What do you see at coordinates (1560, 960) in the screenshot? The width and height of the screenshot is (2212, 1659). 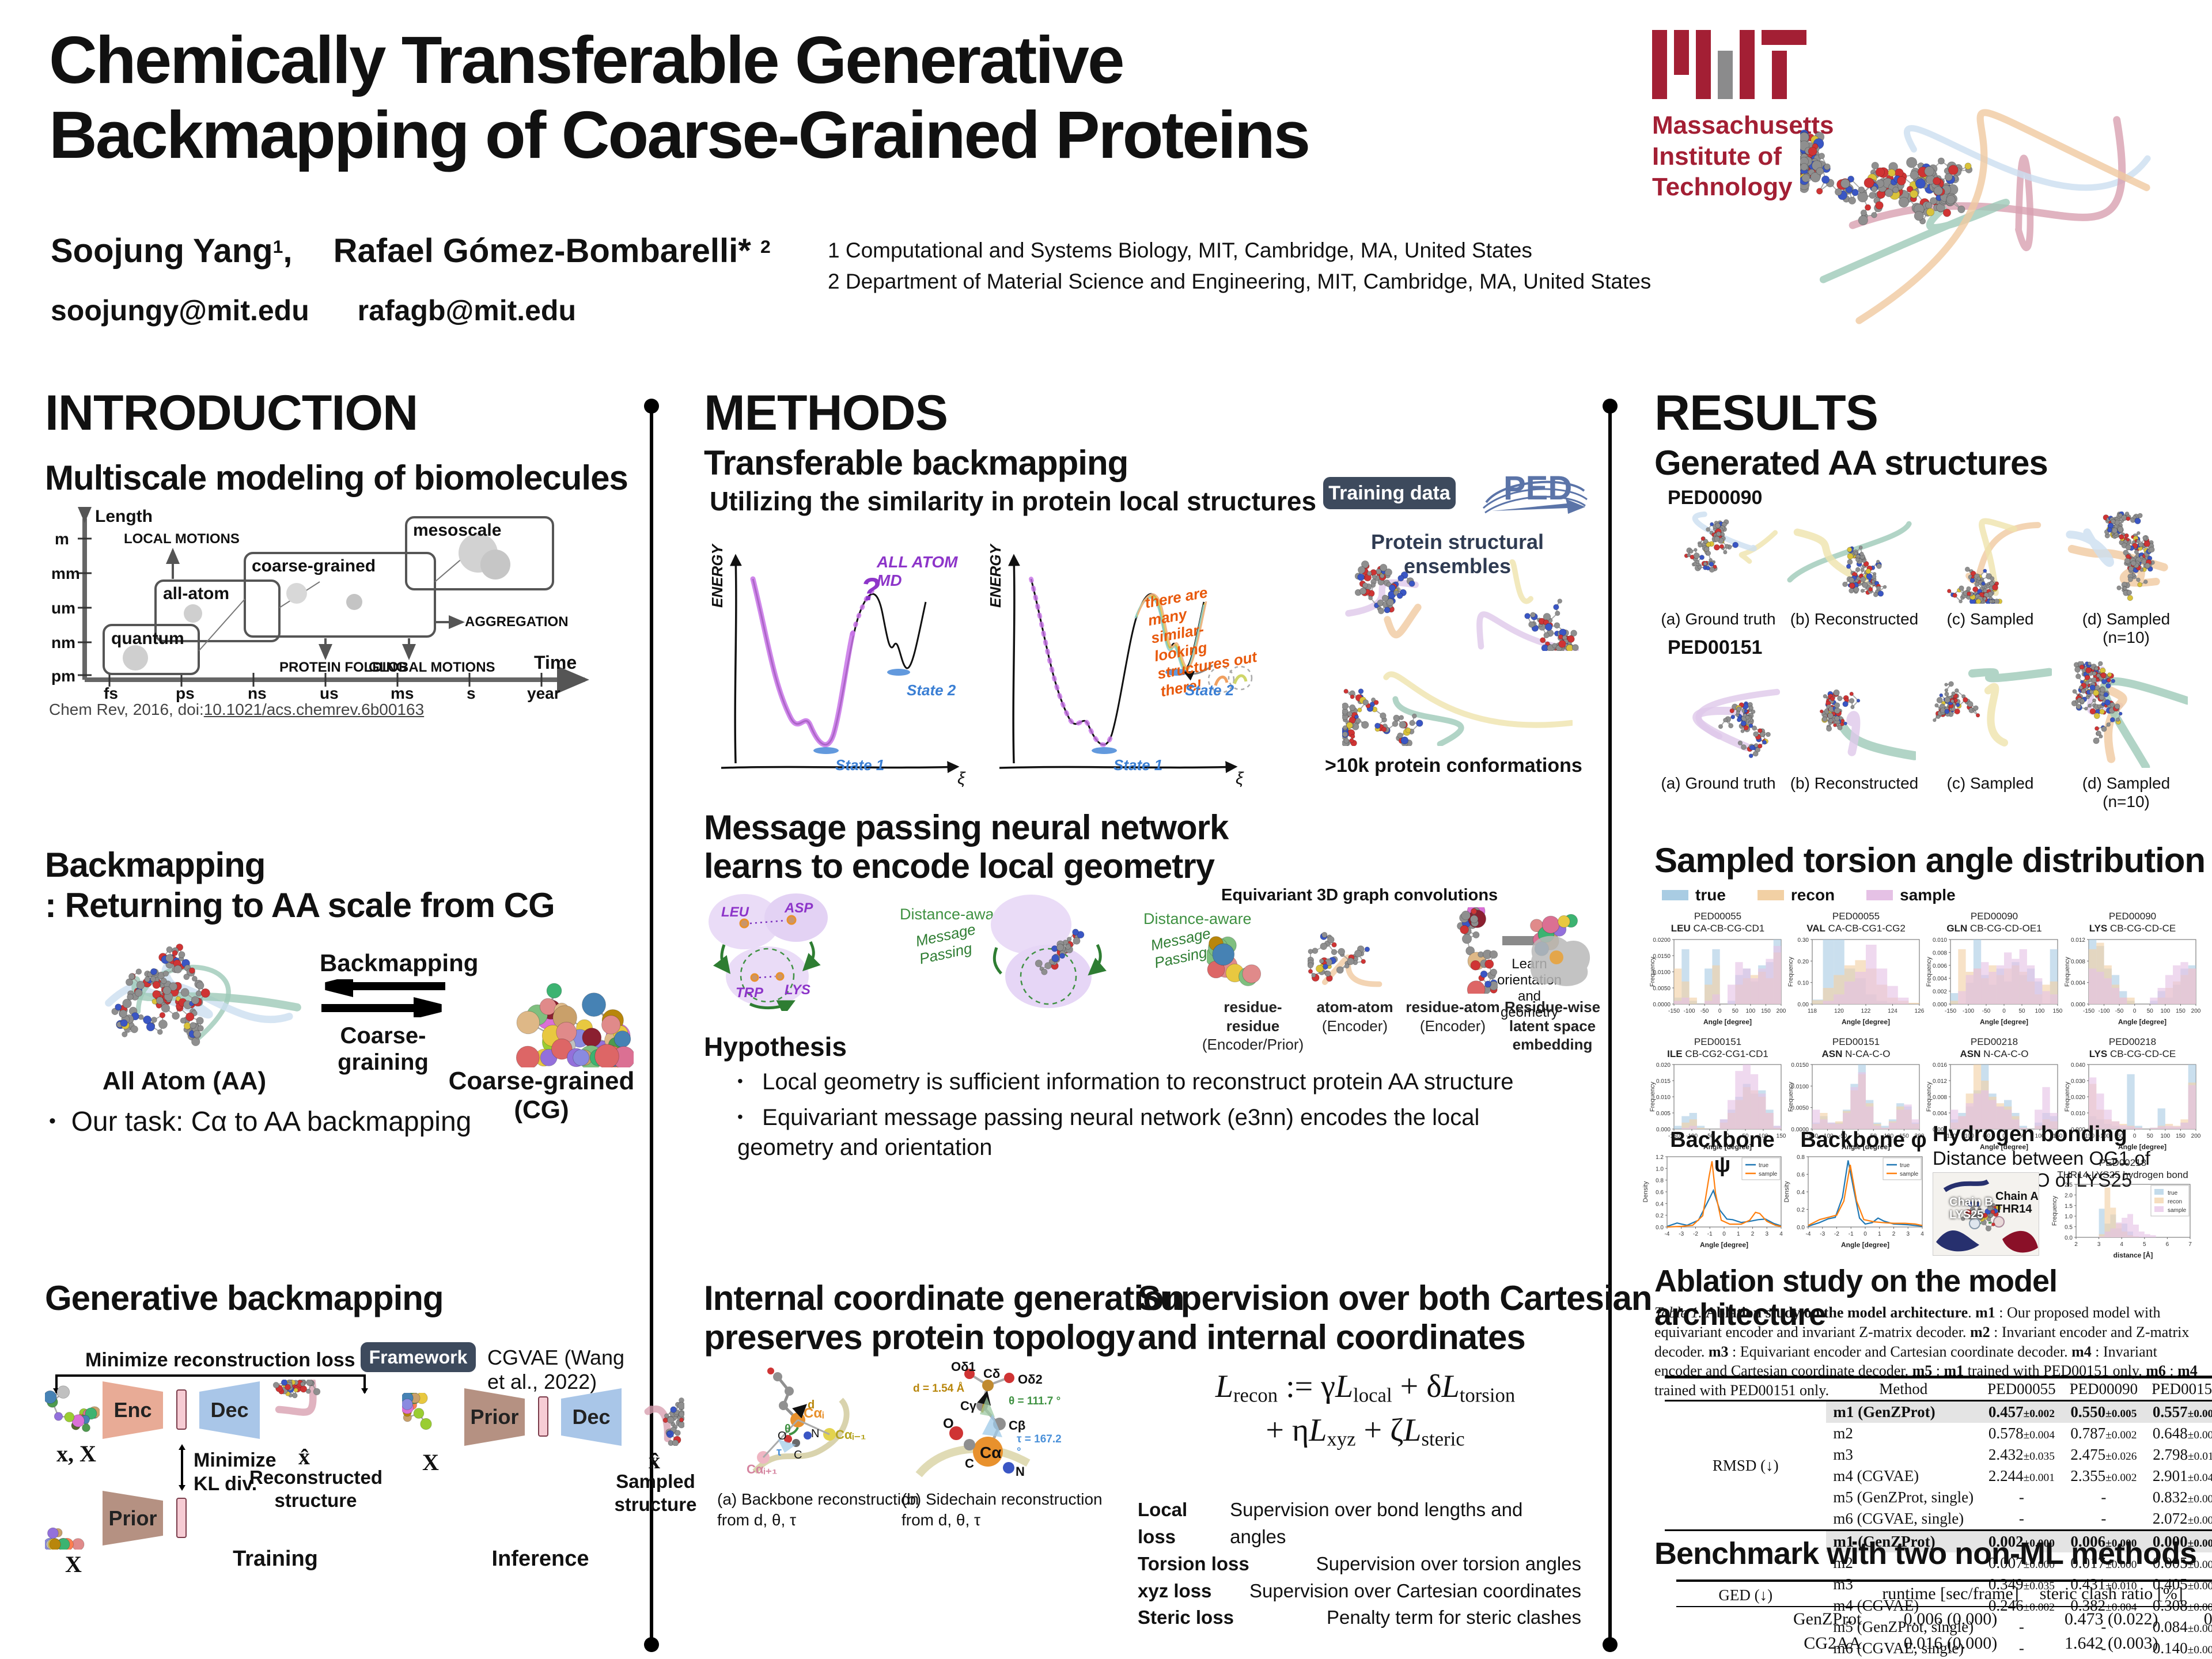 I see `latent-blob` at bounding box center [1560, 960].